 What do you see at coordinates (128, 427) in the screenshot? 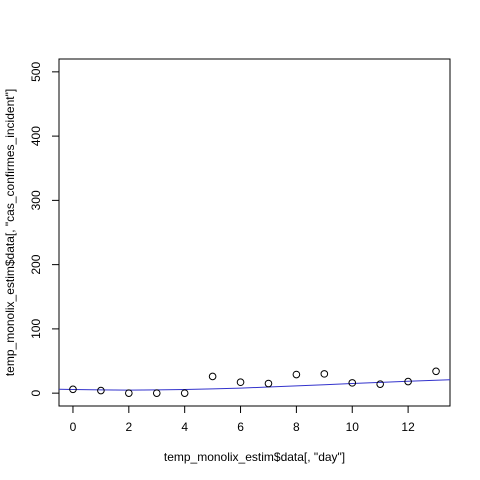
I see `x-tick-label: 2` at bounding box center [128, 427].